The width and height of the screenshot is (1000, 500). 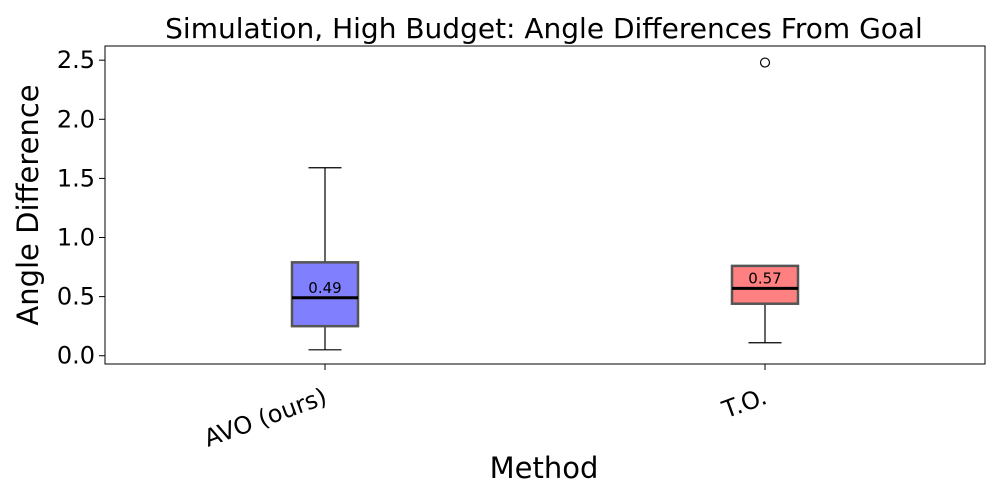 I want to click on x-tick-label: AVO (ours), so click(x=265, y=417).